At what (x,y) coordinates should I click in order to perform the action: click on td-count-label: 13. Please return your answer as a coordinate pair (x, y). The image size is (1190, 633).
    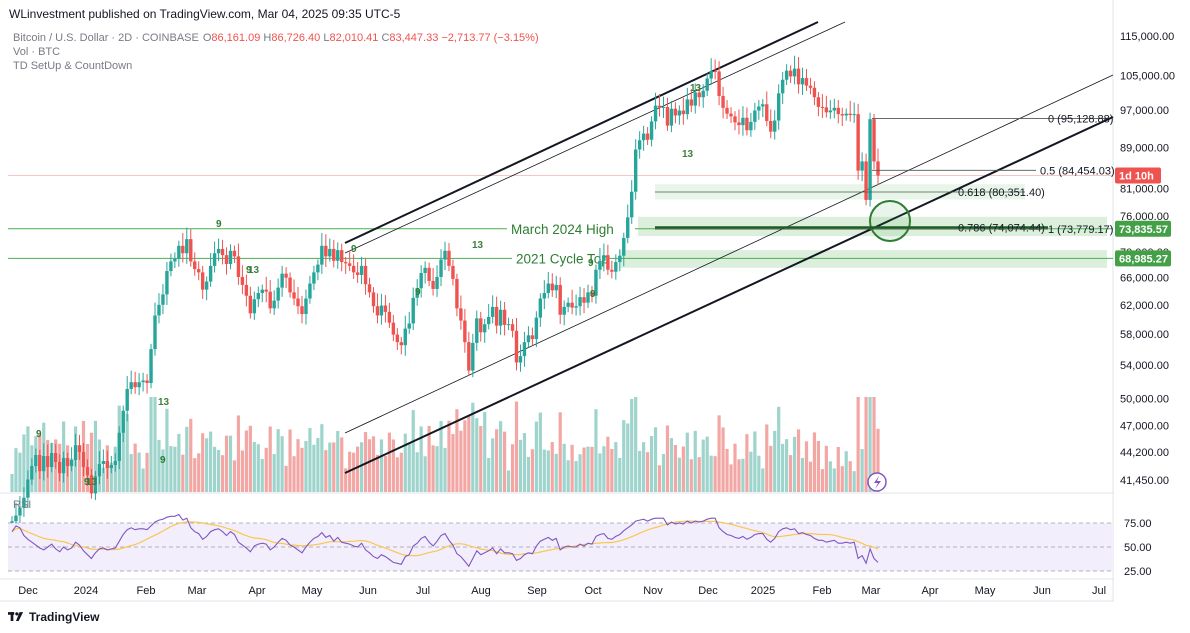
    Looking at the image, I should click on (478, 245).